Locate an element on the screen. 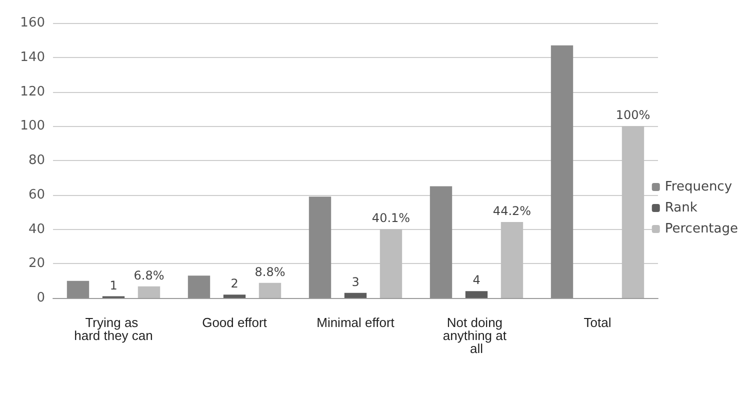 The height and width of the screenshot is (417, 756). y-tick-label: 120 is located at coordinates (32, 92).